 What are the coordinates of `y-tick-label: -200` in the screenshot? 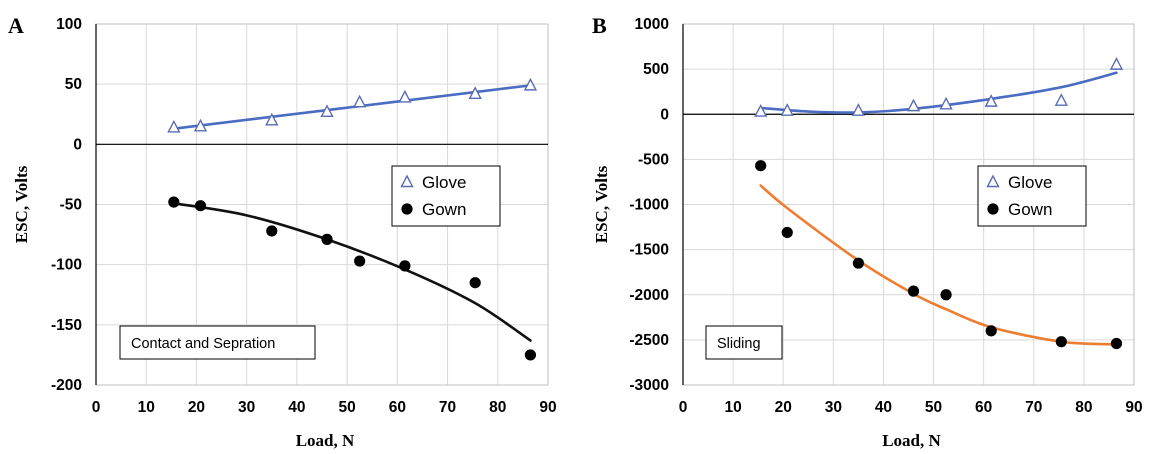 It's located at (66, 385).